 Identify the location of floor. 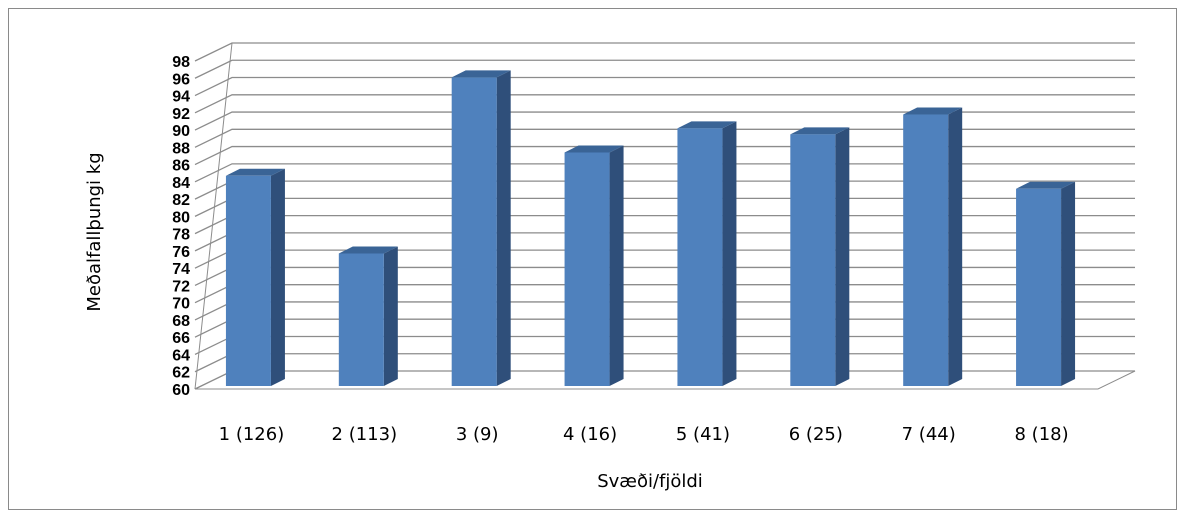
(665, 380).